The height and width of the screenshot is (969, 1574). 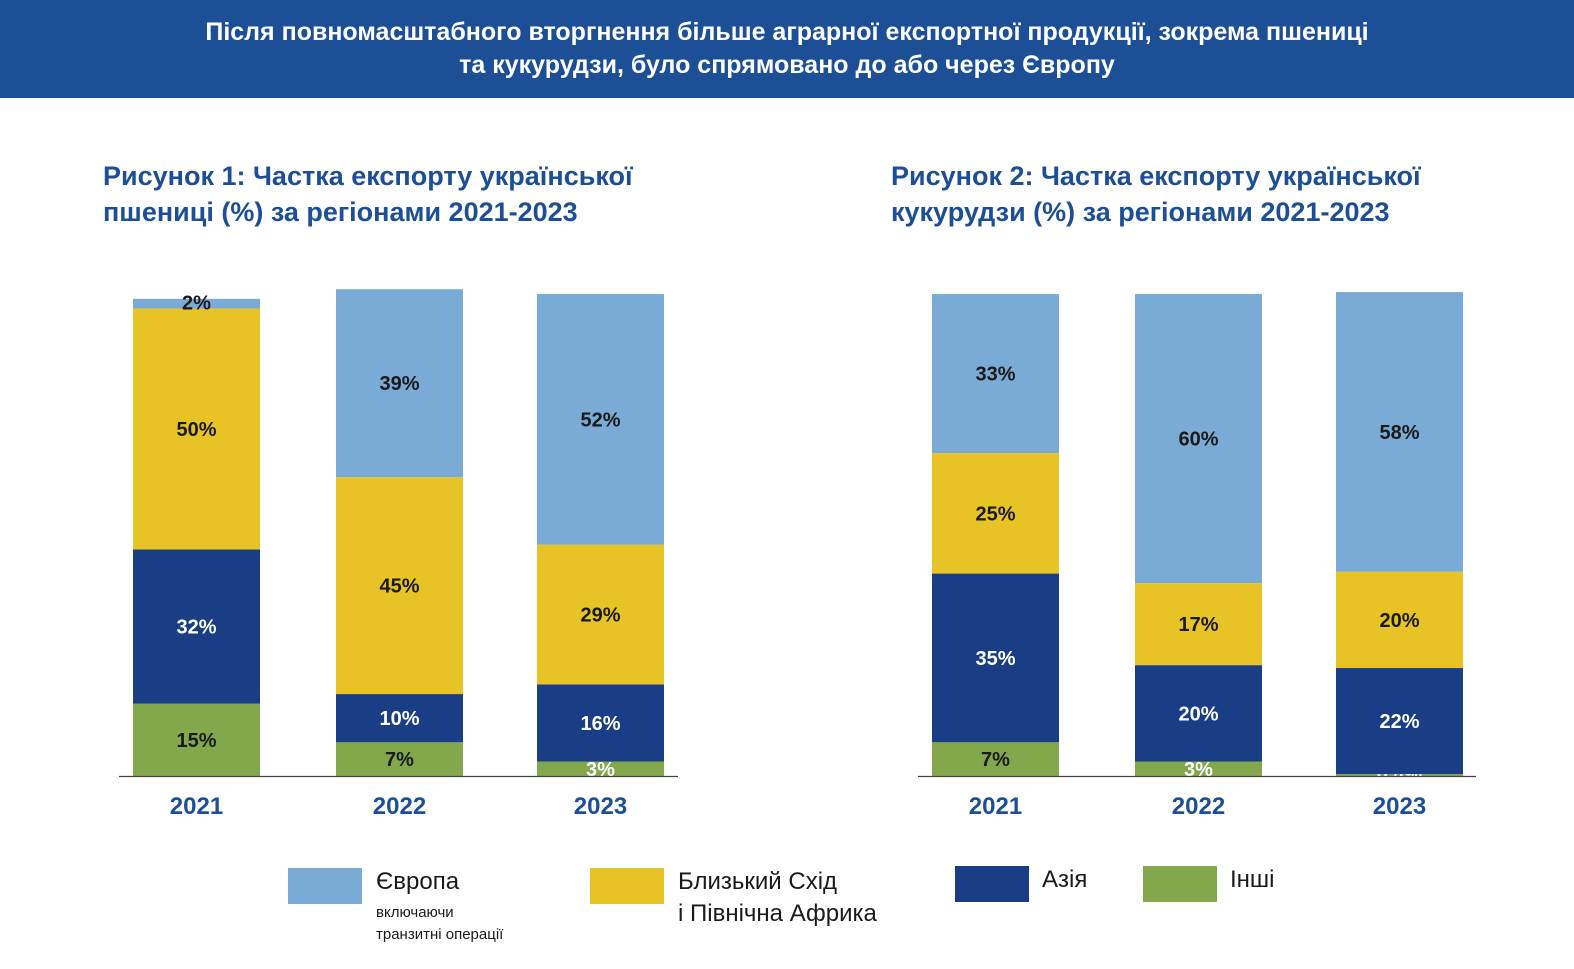 What do you see at coordinates (196, 806) in the screenshot?
I see `chart-1-x-tick-2021: 2021` at bounding box center [196, 806].